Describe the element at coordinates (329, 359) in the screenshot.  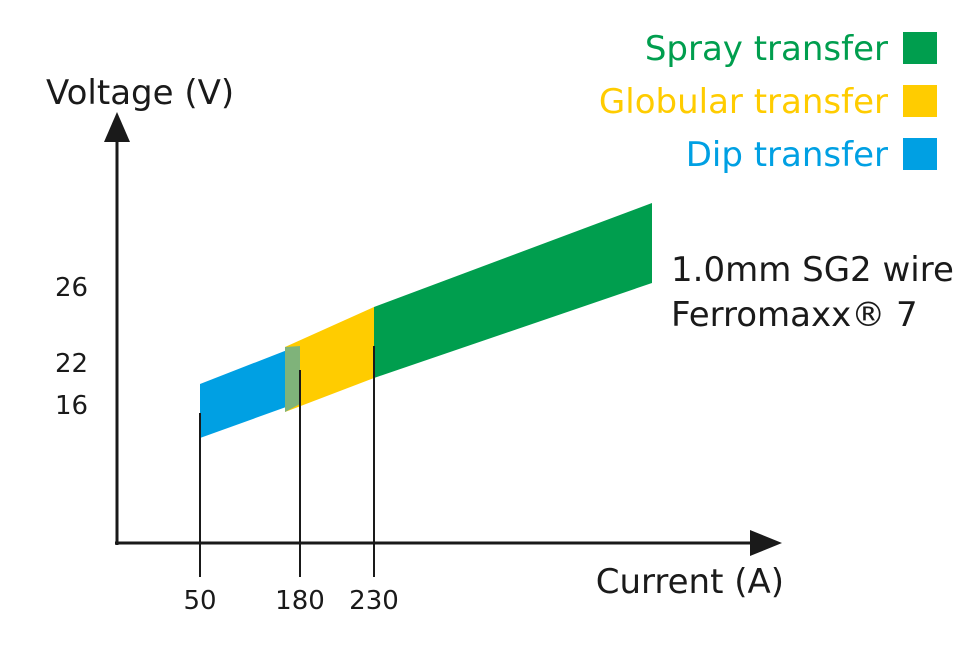
I see `band-globular-transfer` at that location.